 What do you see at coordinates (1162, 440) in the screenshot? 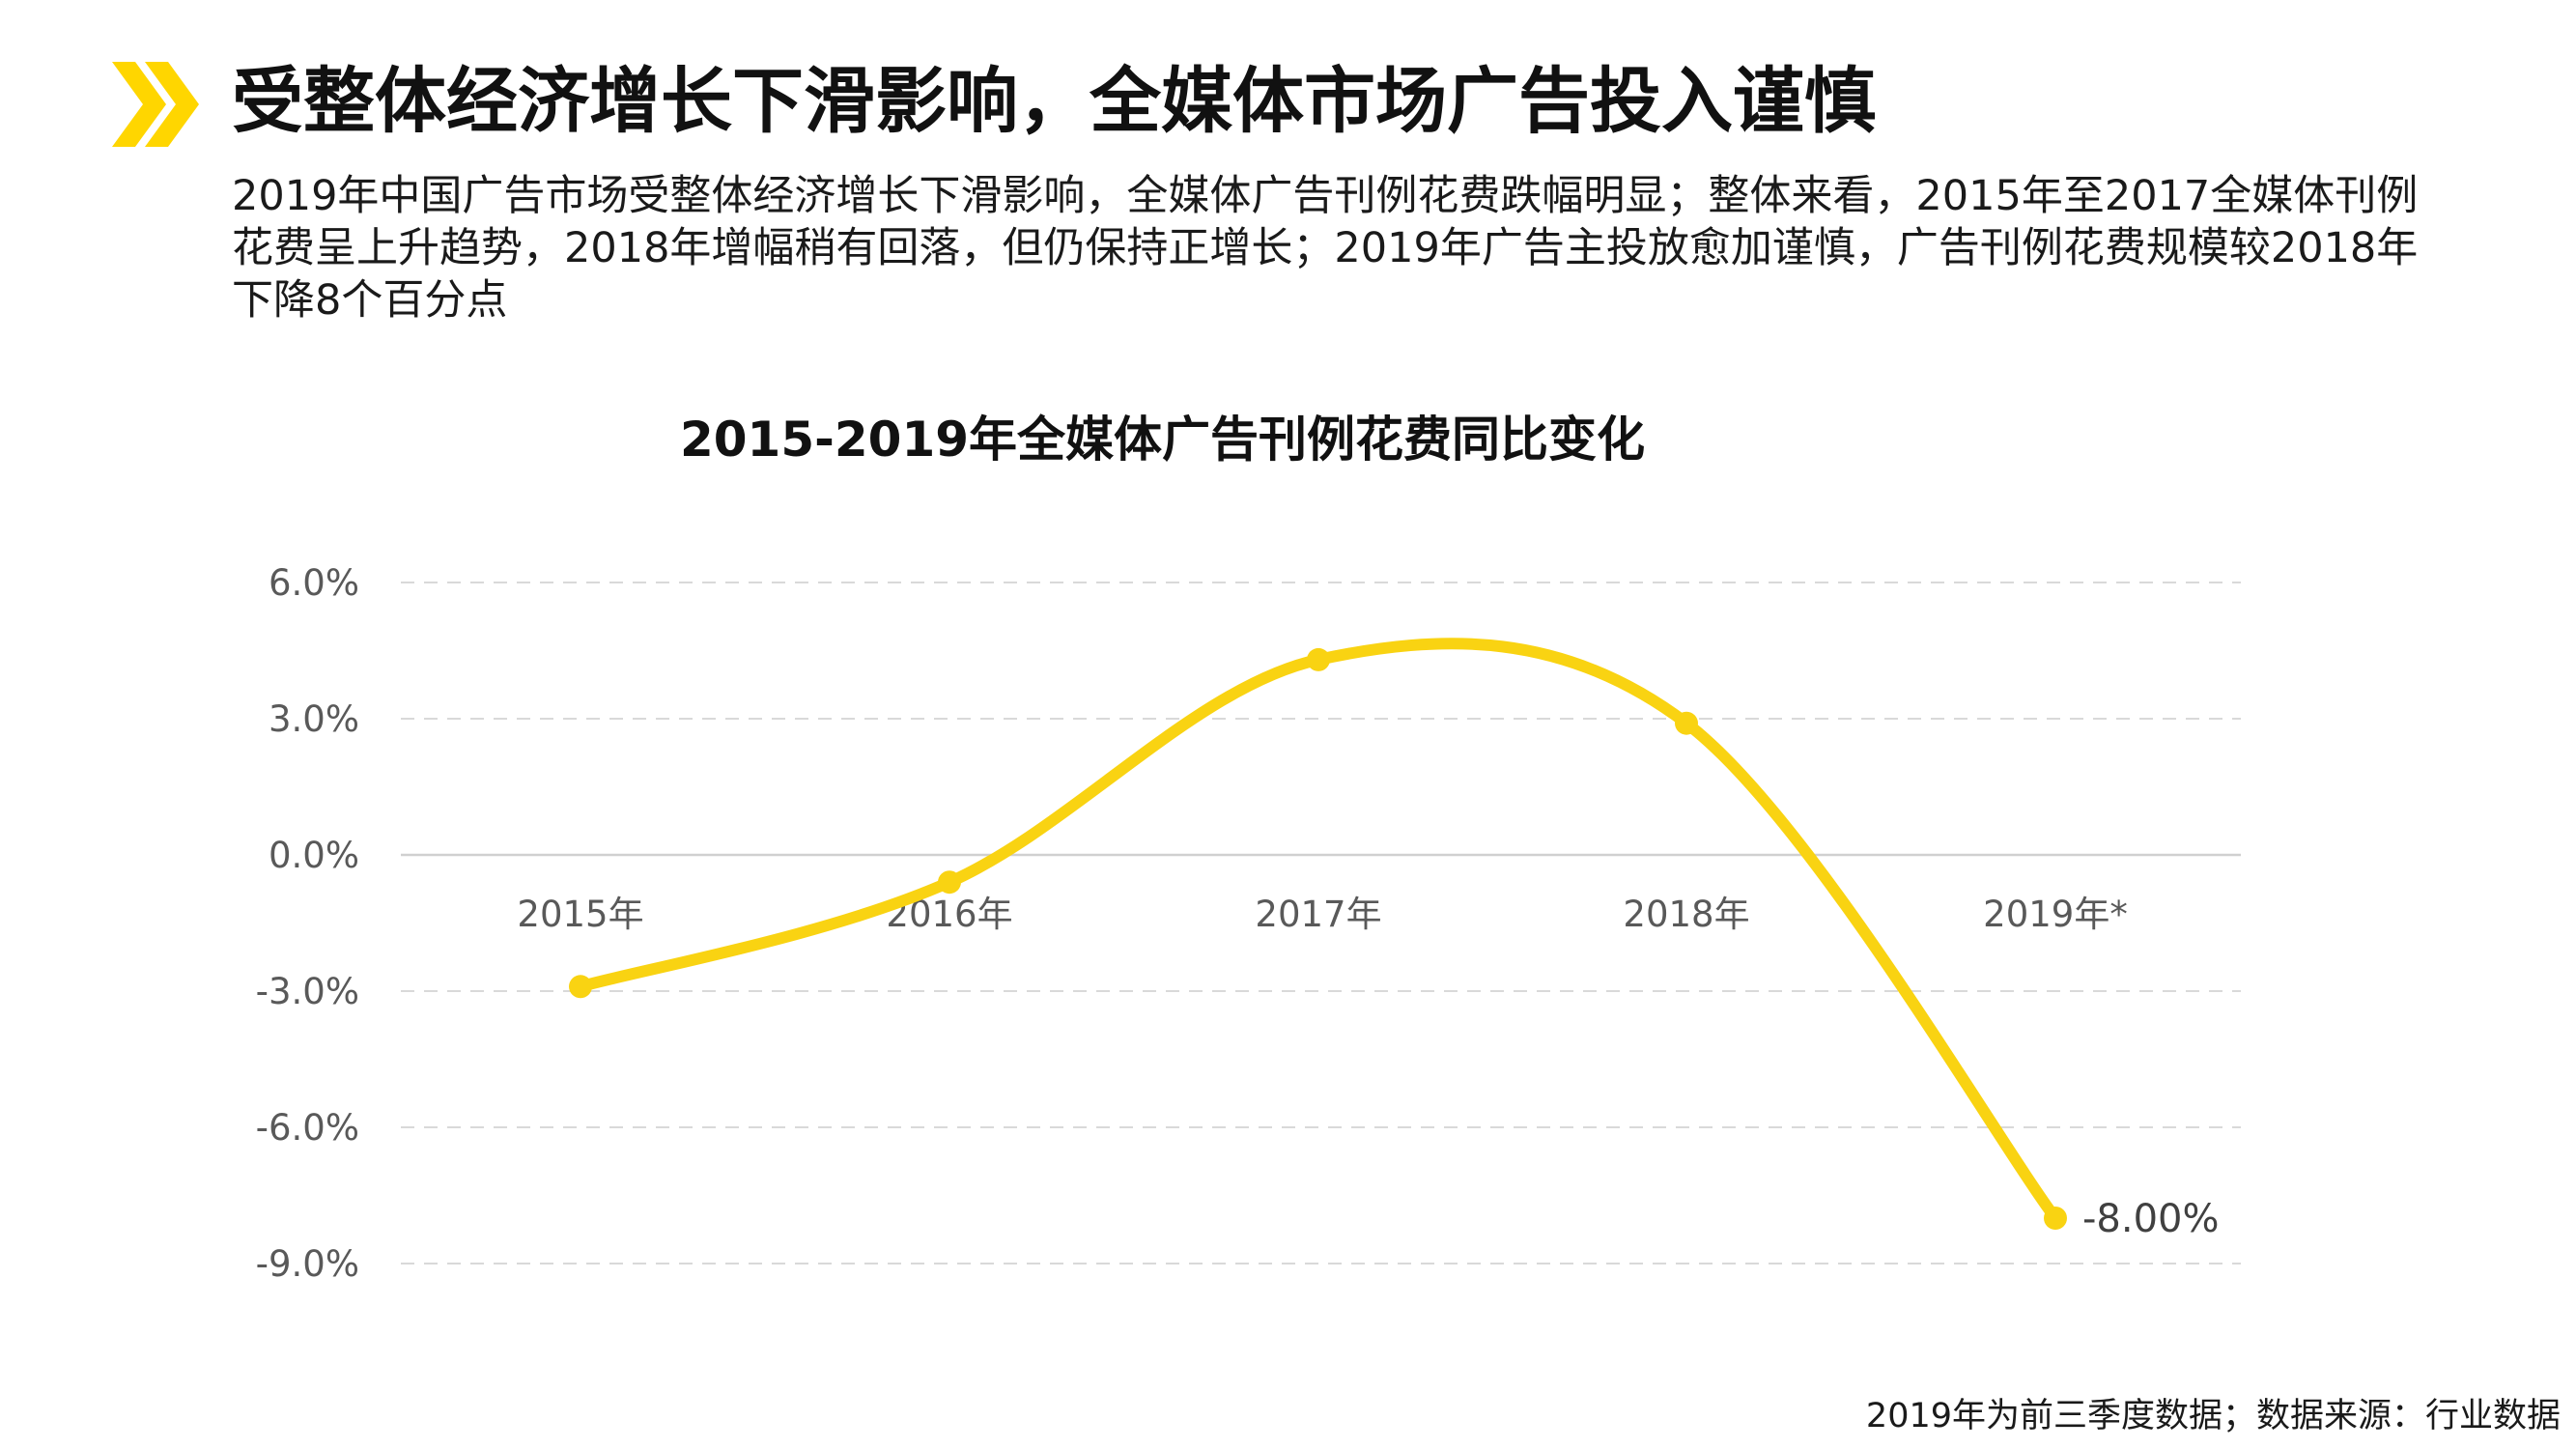
I see `chart-title: 2015-2019年全媒体广告刊例花费同比变化` at bounding box center [1162, 440].